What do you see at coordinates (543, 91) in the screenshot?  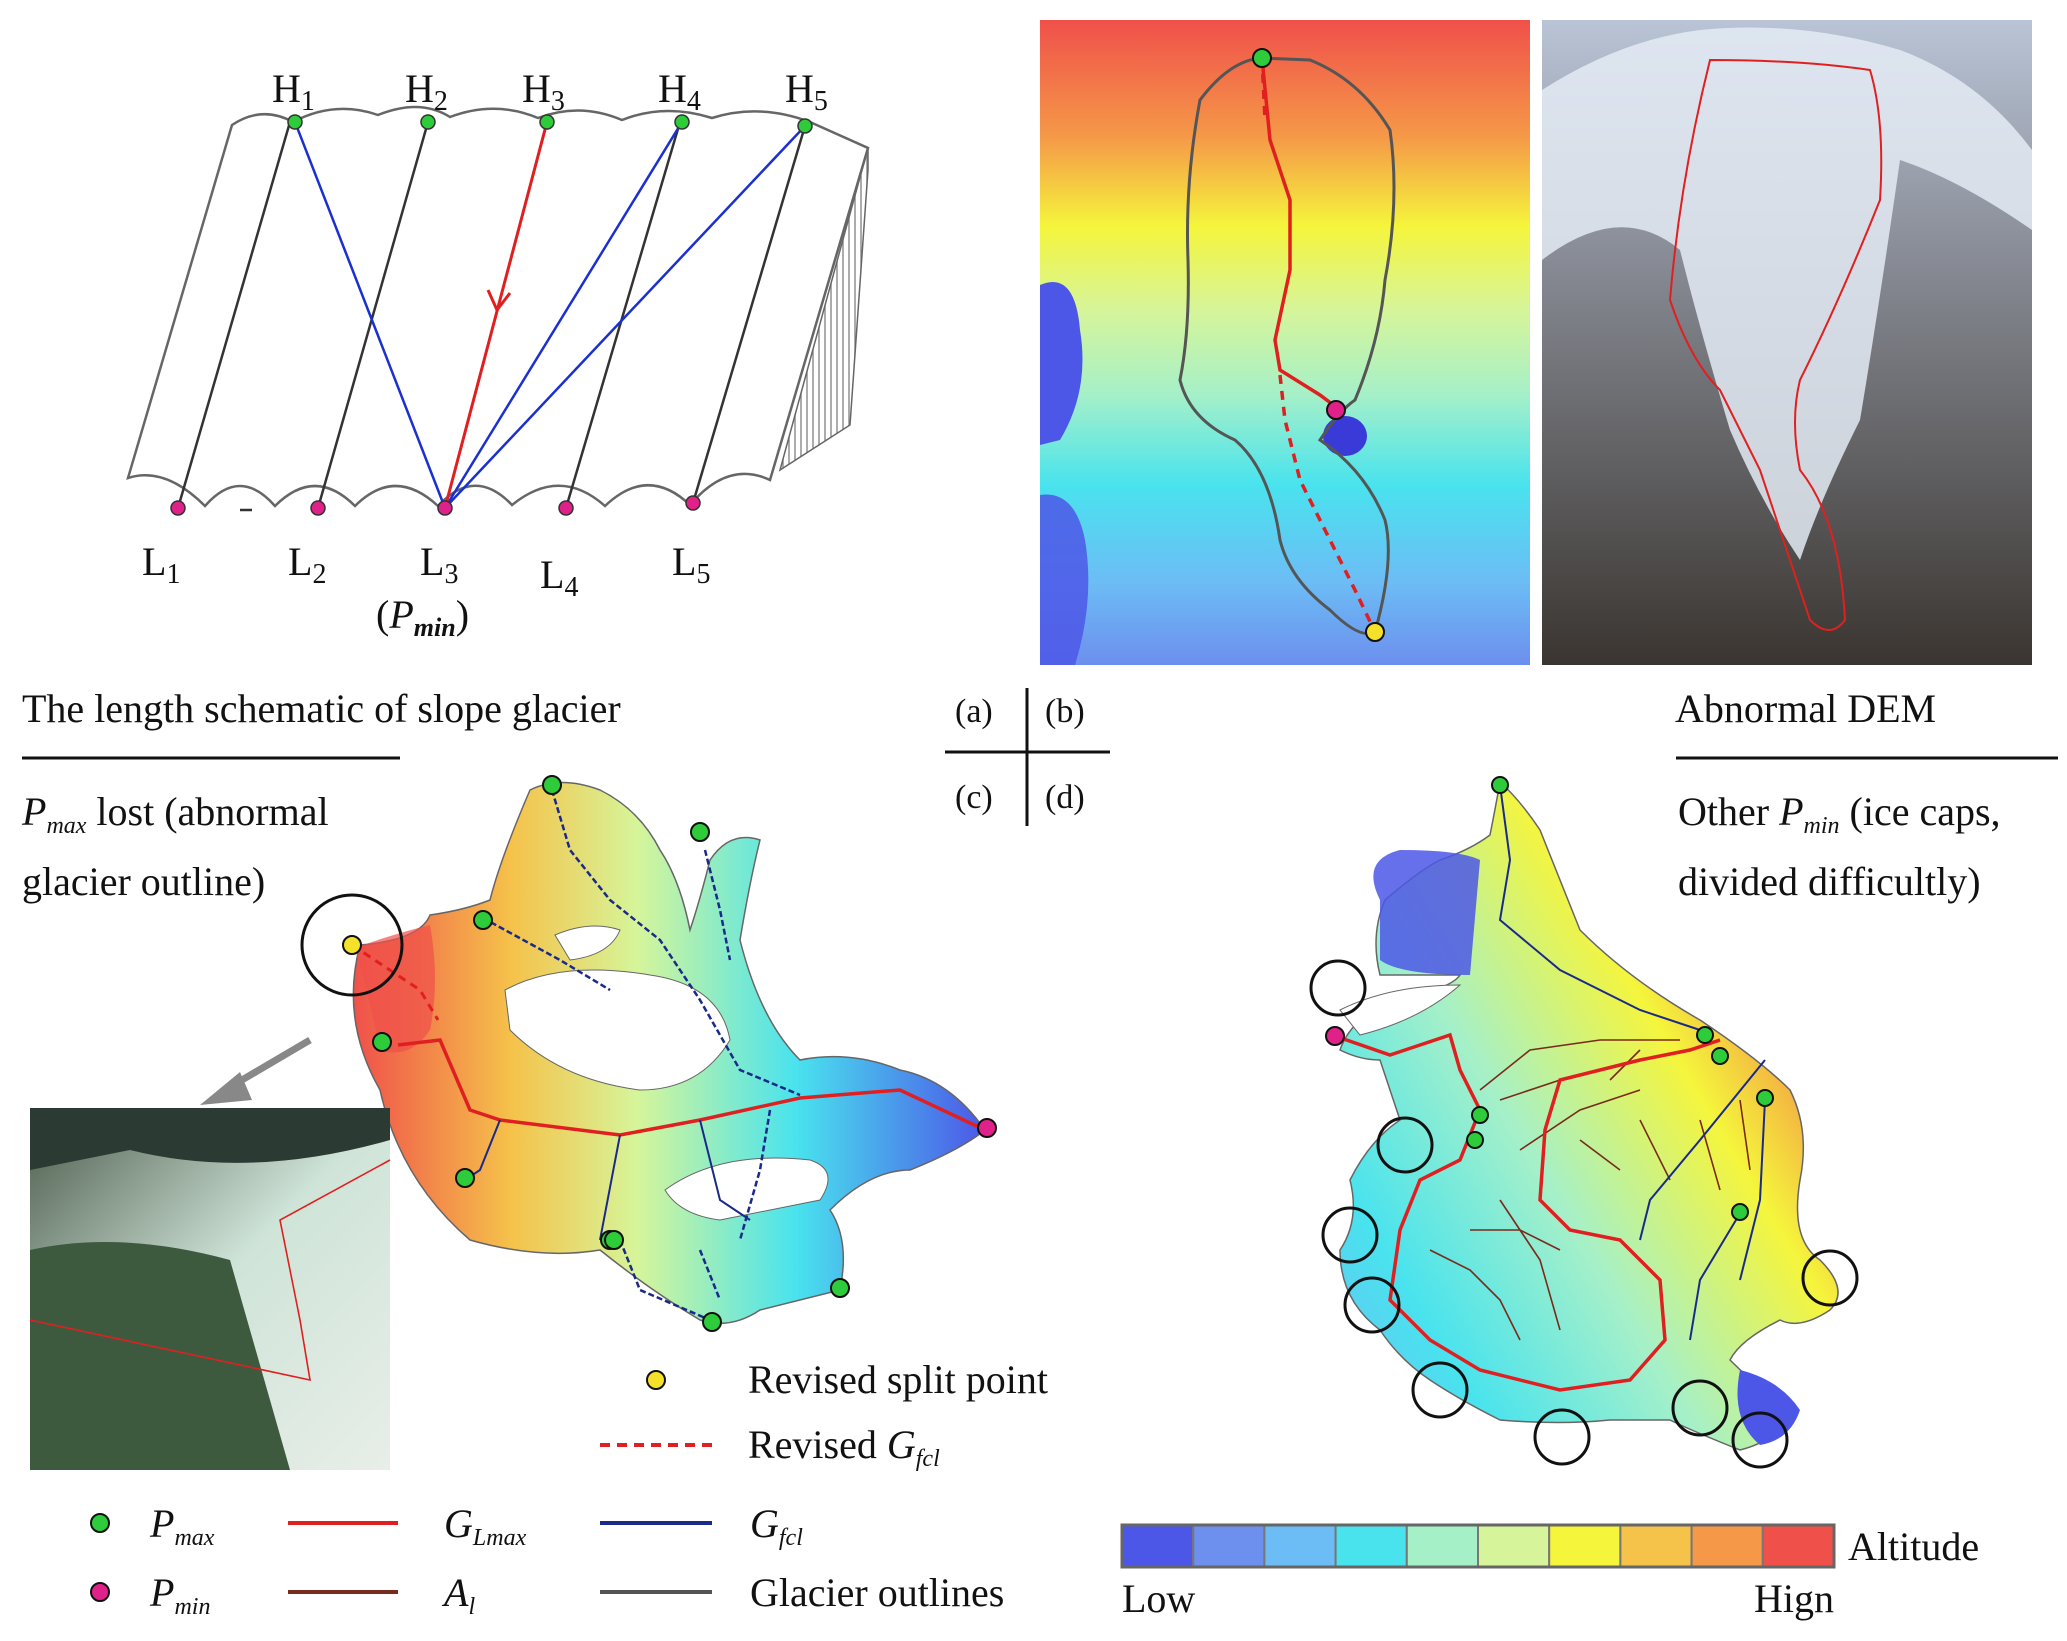 I see `h-label-3: H3` at bounding box center [543, 91].